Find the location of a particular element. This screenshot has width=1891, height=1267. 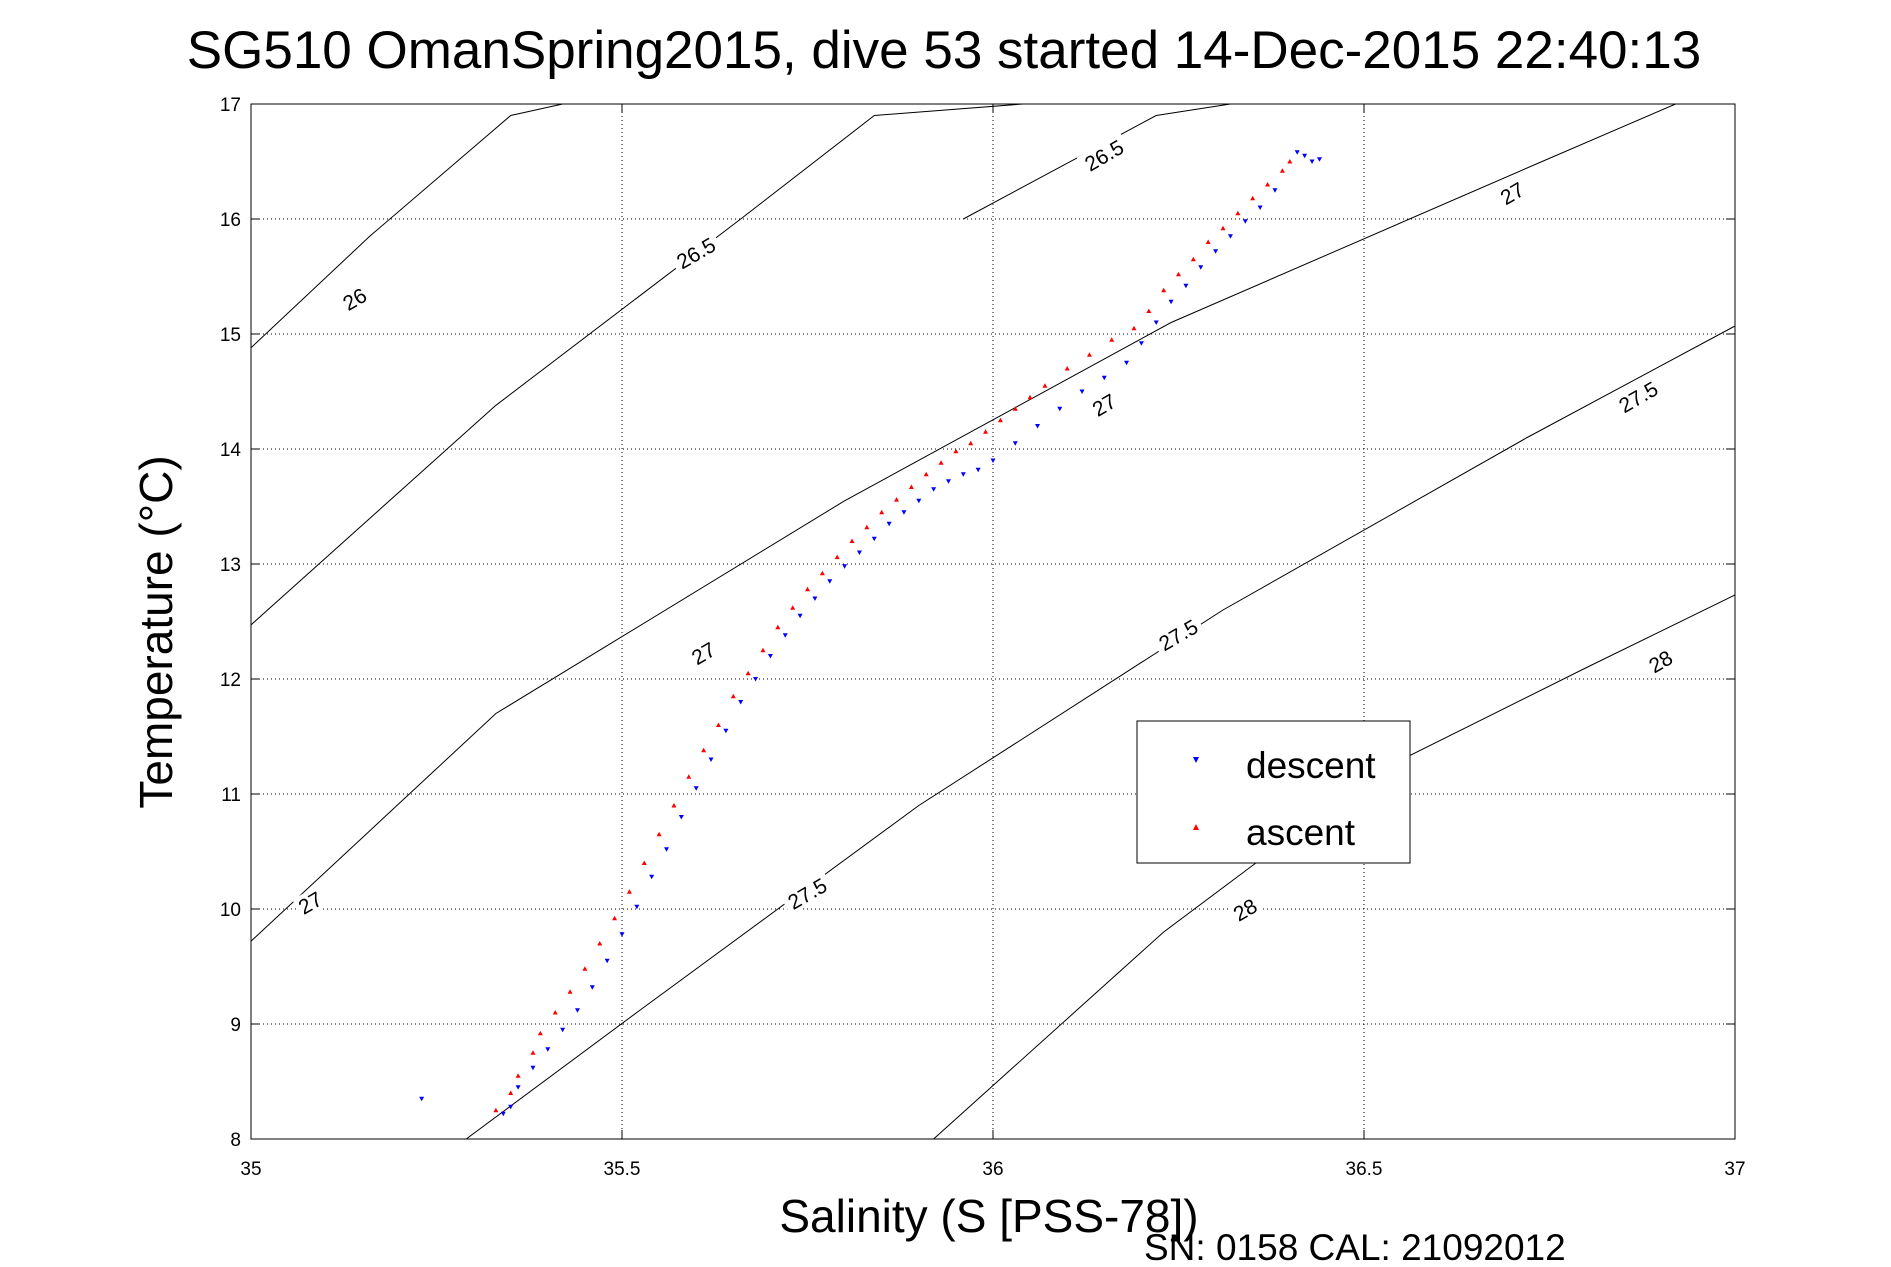

contour-label: 26 is located at coordinates (355, 300).